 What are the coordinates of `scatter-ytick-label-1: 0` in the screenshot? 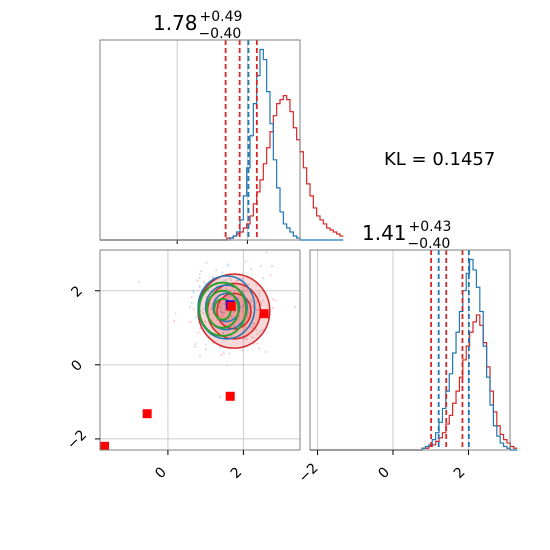 It's located at (77, 366).